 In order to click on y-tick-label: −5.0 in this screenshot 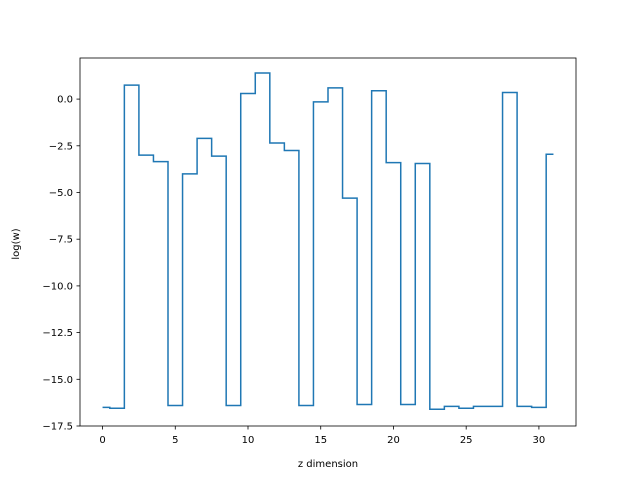, I will do `click(61, 193)`.